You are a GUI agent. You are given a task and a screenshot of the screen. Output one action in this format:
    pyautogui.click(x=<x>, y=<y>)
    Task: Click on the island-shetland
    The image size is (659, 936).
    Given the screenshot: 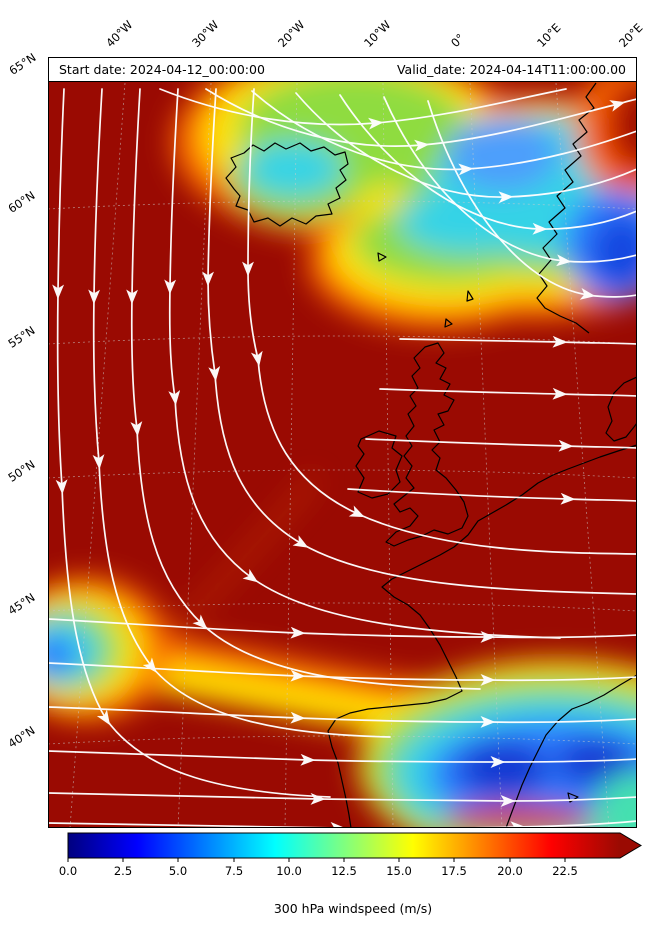 What is the action you would take?
    pyautogui.click(x=470, y=296)
    